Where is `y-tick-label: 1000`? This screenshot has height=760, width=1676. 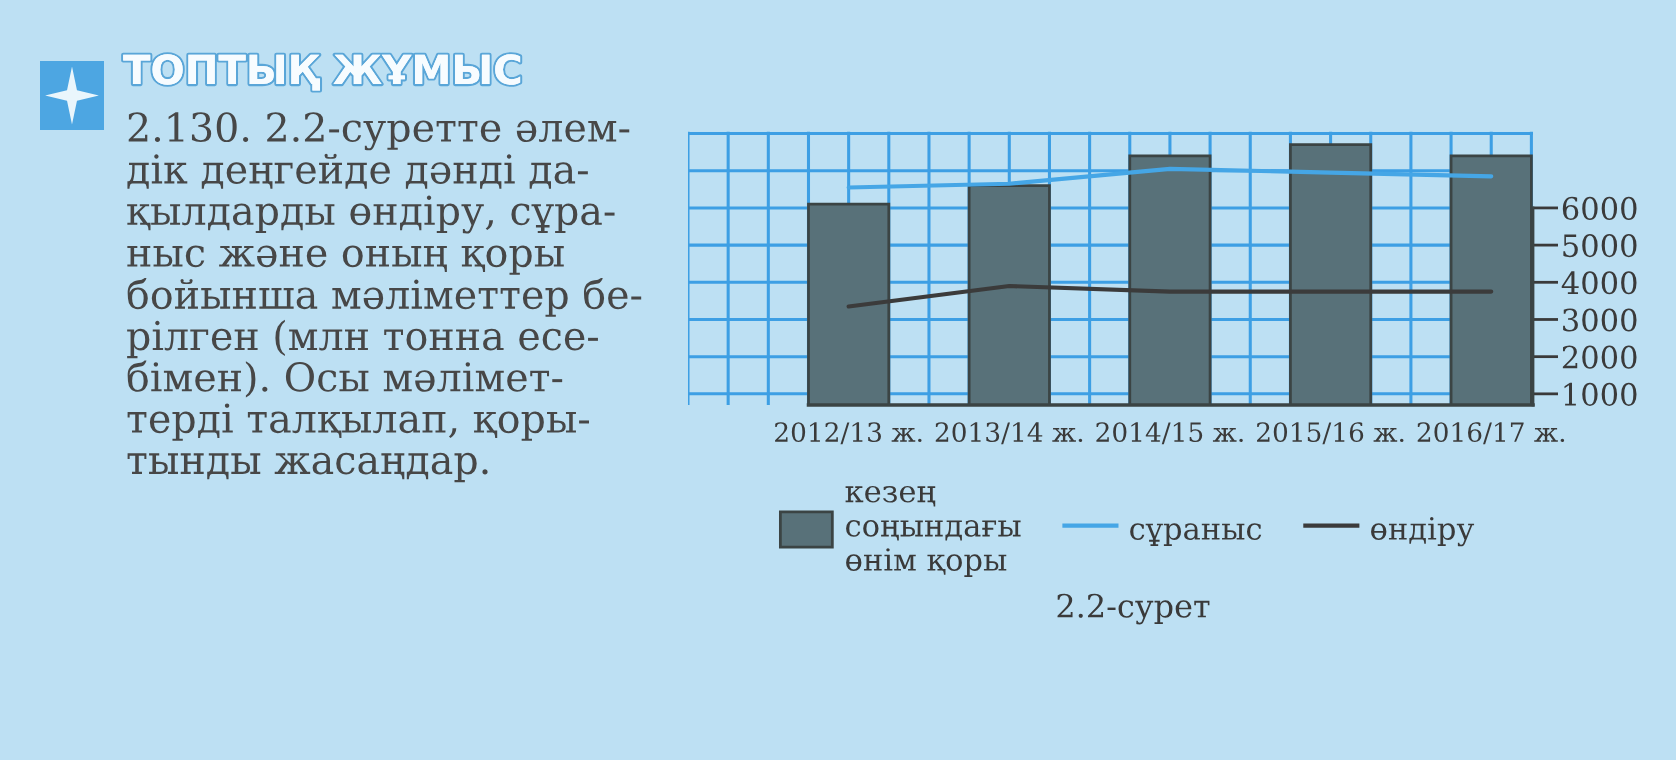
y-tick-label: 1000 is located at coordinates (1600, 394).